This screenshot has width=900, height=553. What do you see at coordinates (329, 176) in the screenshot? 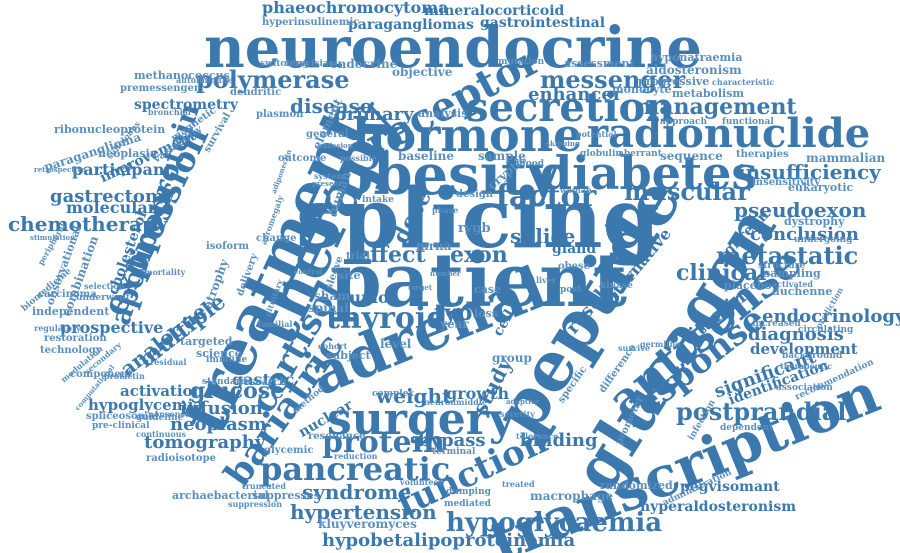
I see `word-system: system` at bounding box center [329, 176].